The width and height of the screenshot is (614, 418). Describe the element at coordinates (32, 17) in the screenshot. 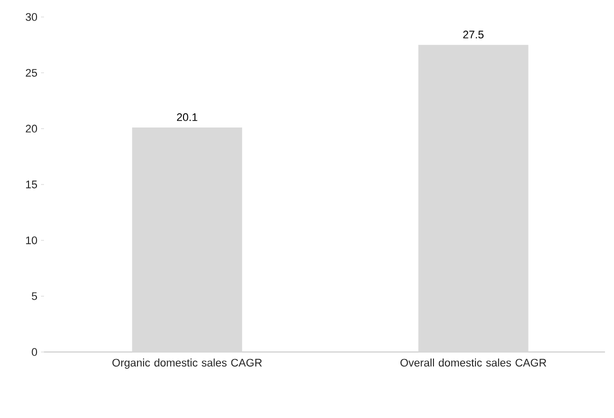

I see `y-tick-label: 30` at that location.